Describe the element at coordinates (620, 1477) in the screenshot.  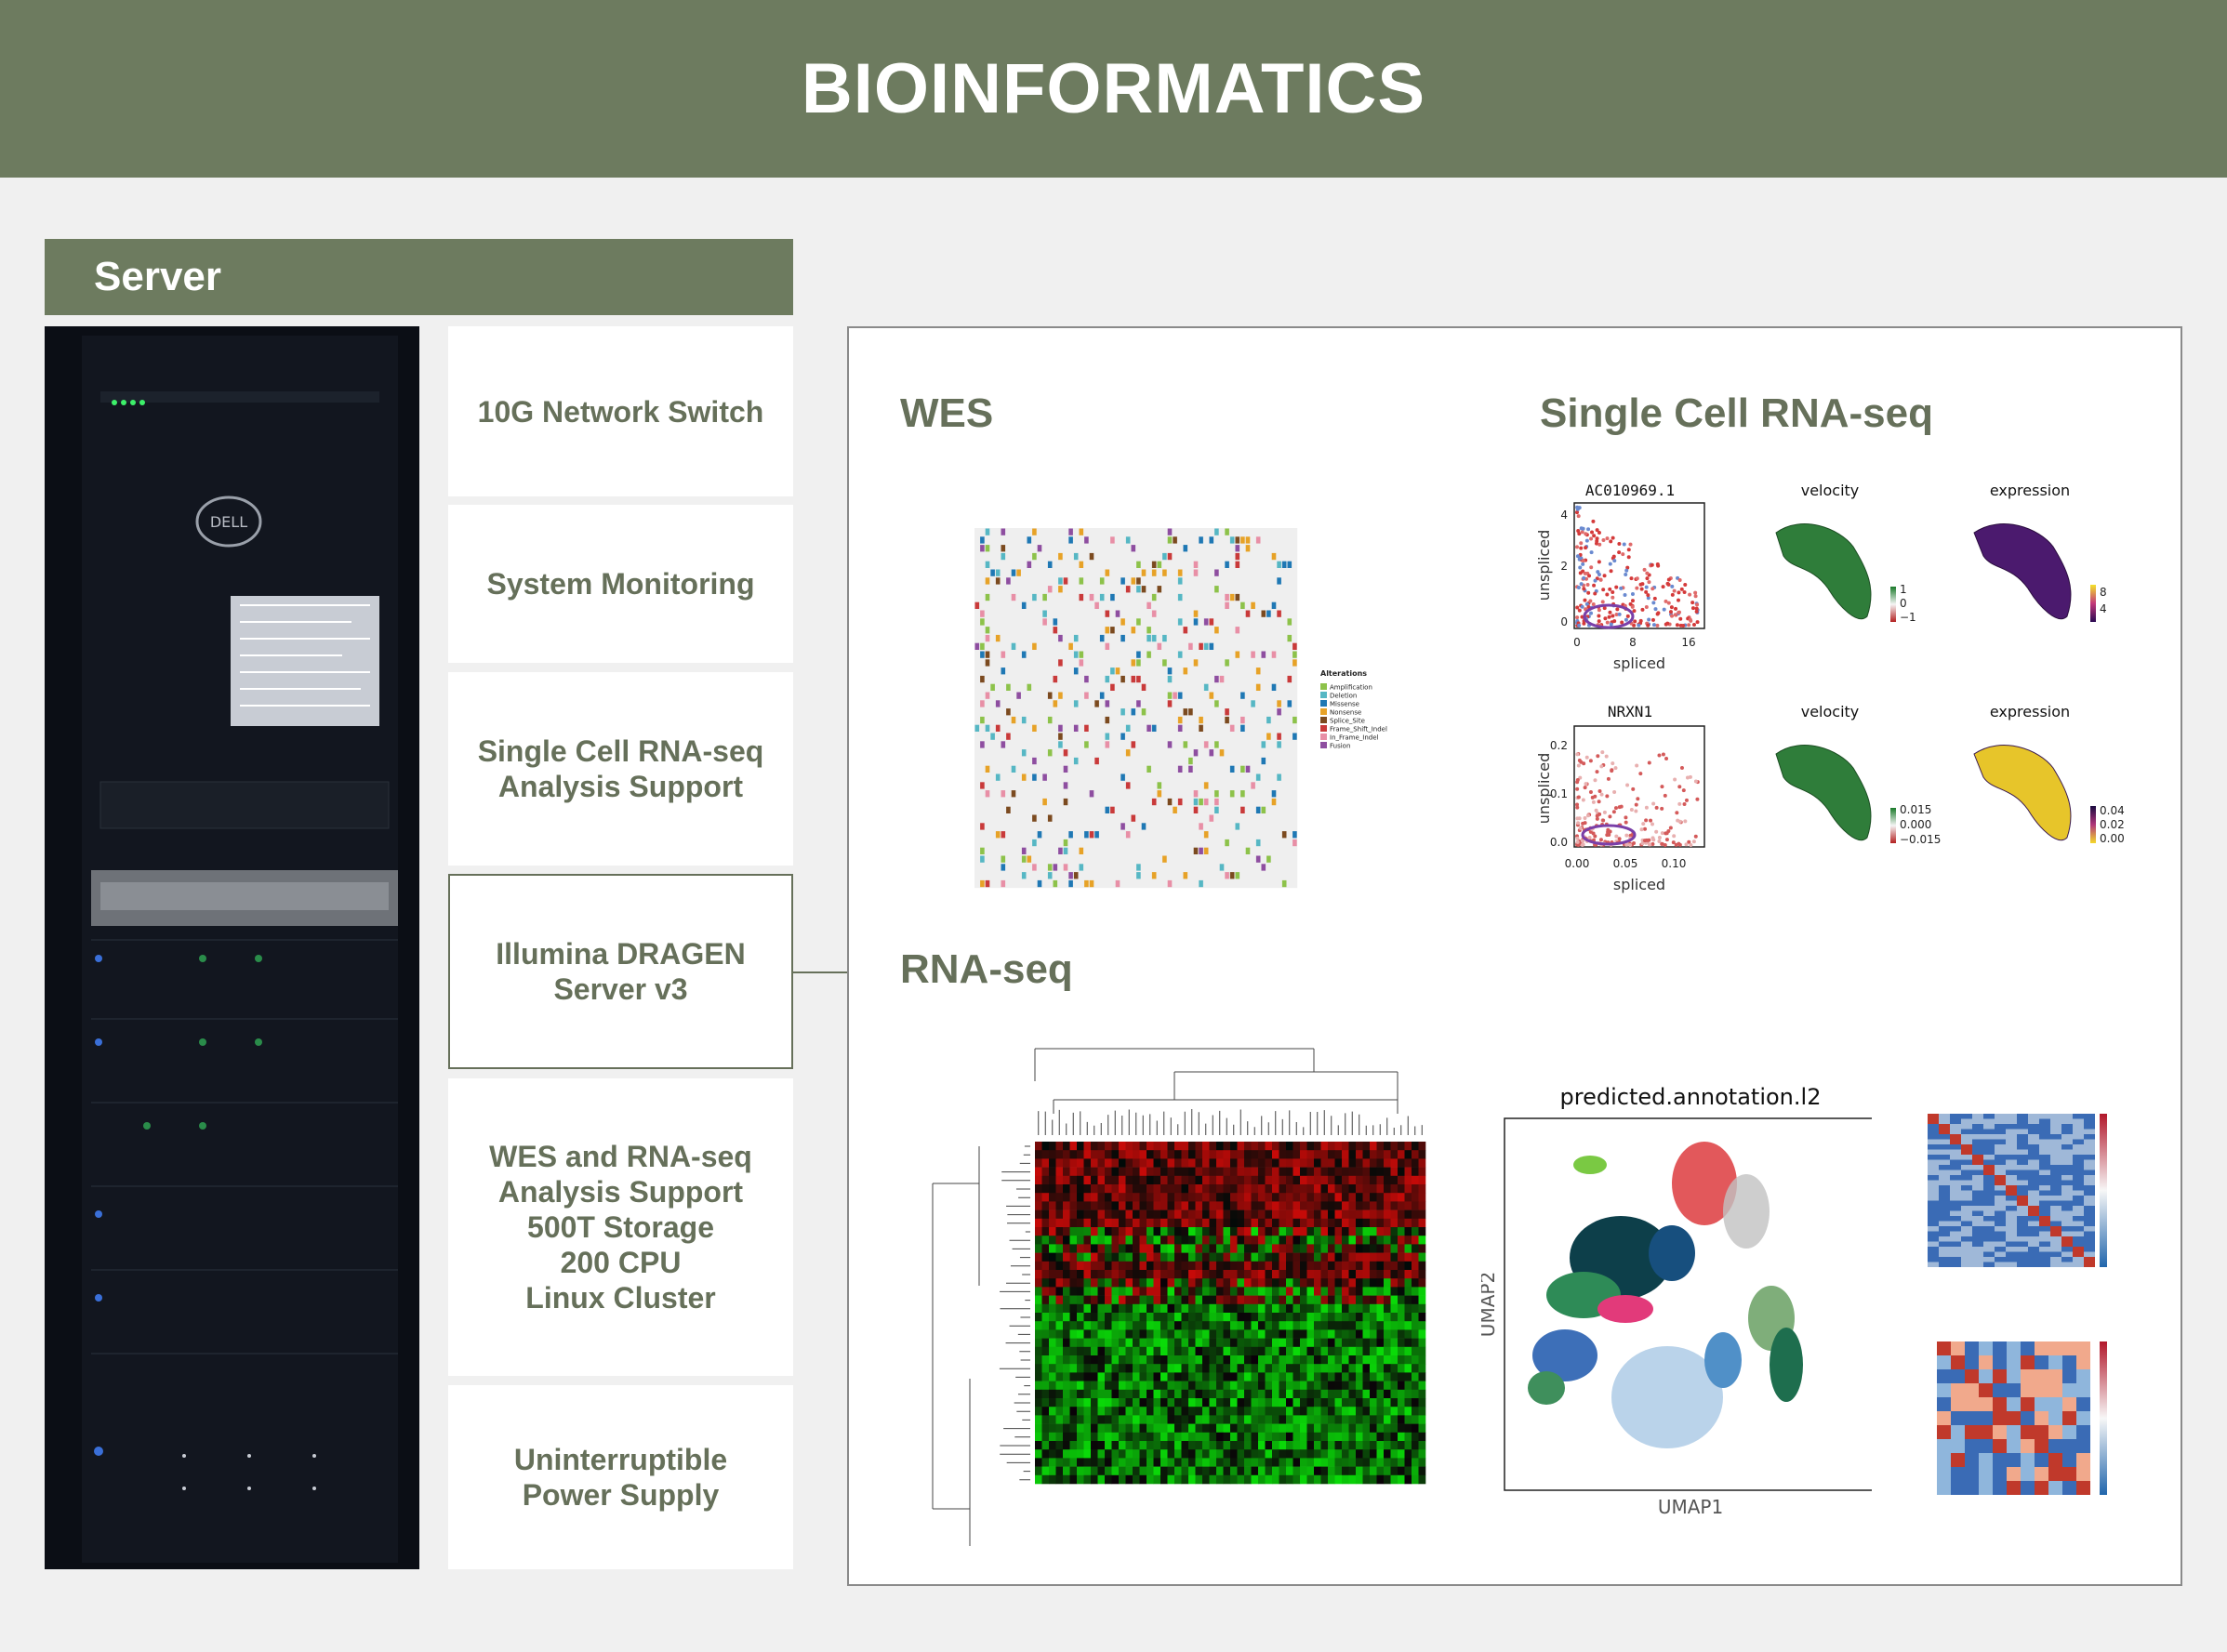
I see `feature-ups: Uninterruptible Power Supply` at that location.